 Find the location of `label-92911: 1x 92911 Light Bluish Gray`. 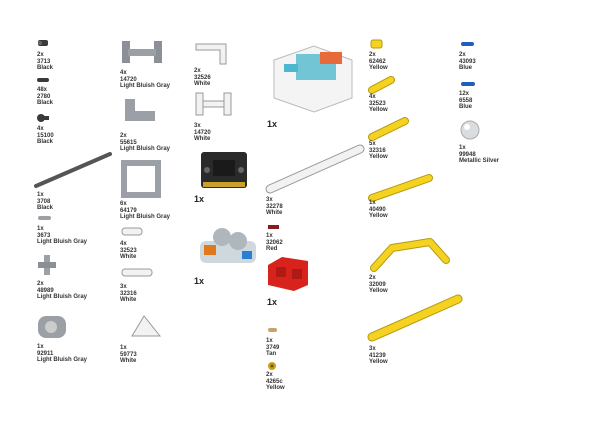

label-92911: 1x 92911 Light Bluish Gray is located at coordinates (62, 354).